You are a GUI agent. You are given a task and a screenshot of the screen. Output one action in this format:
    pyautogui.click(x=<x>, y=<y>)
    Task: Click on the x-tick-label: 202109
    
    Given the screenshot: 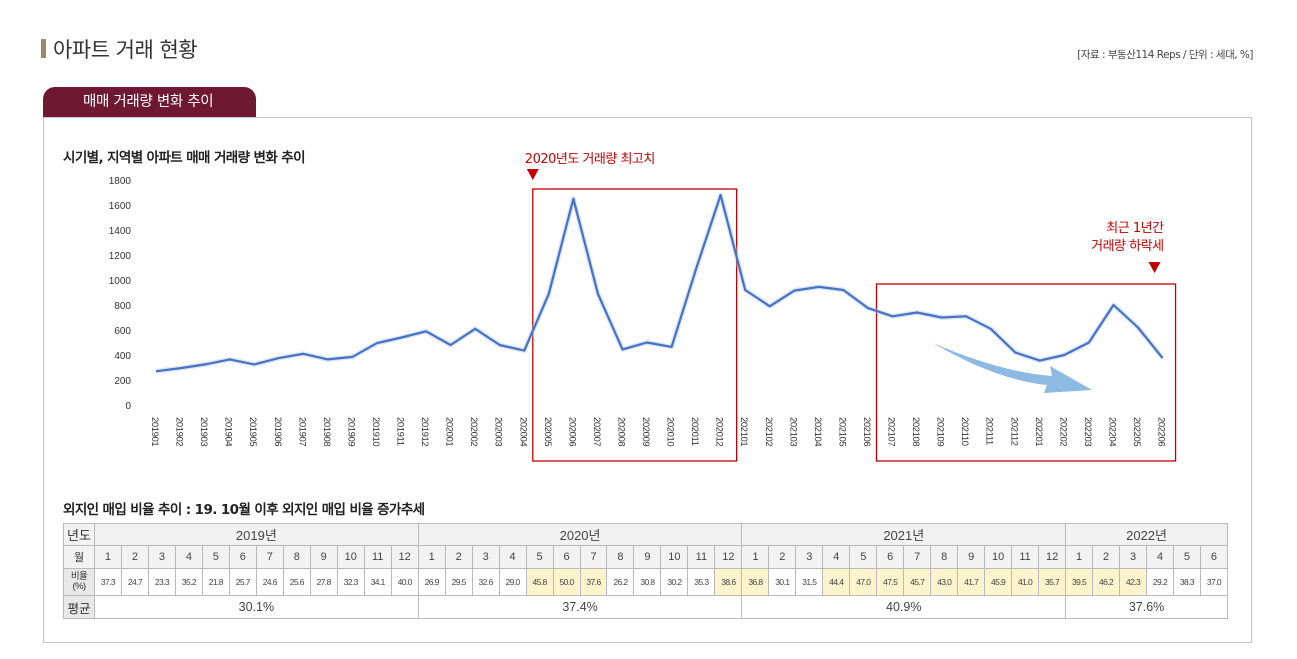 What is the action you would take?
    pyautogui.click(x=940, y=431)
    